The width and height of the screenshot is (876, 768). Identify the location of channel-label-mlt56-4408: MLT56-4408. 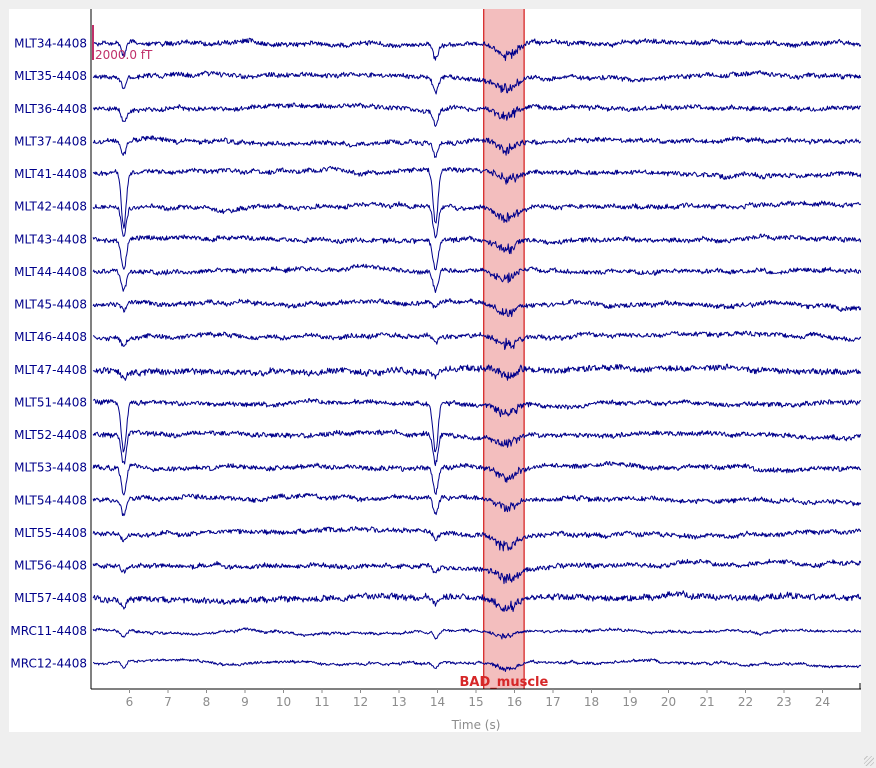
(50, 566).